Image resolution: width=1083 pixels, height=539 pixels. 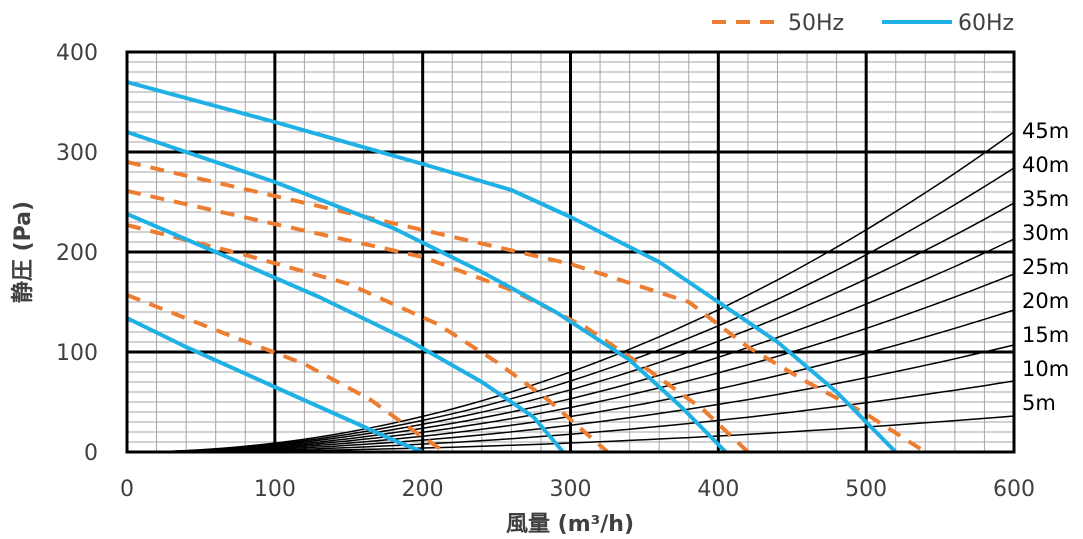 What do you see at coordinates (718, 489) in the screenshot?
I see `x-tick-label: 400` at bounding box center [718, 489].